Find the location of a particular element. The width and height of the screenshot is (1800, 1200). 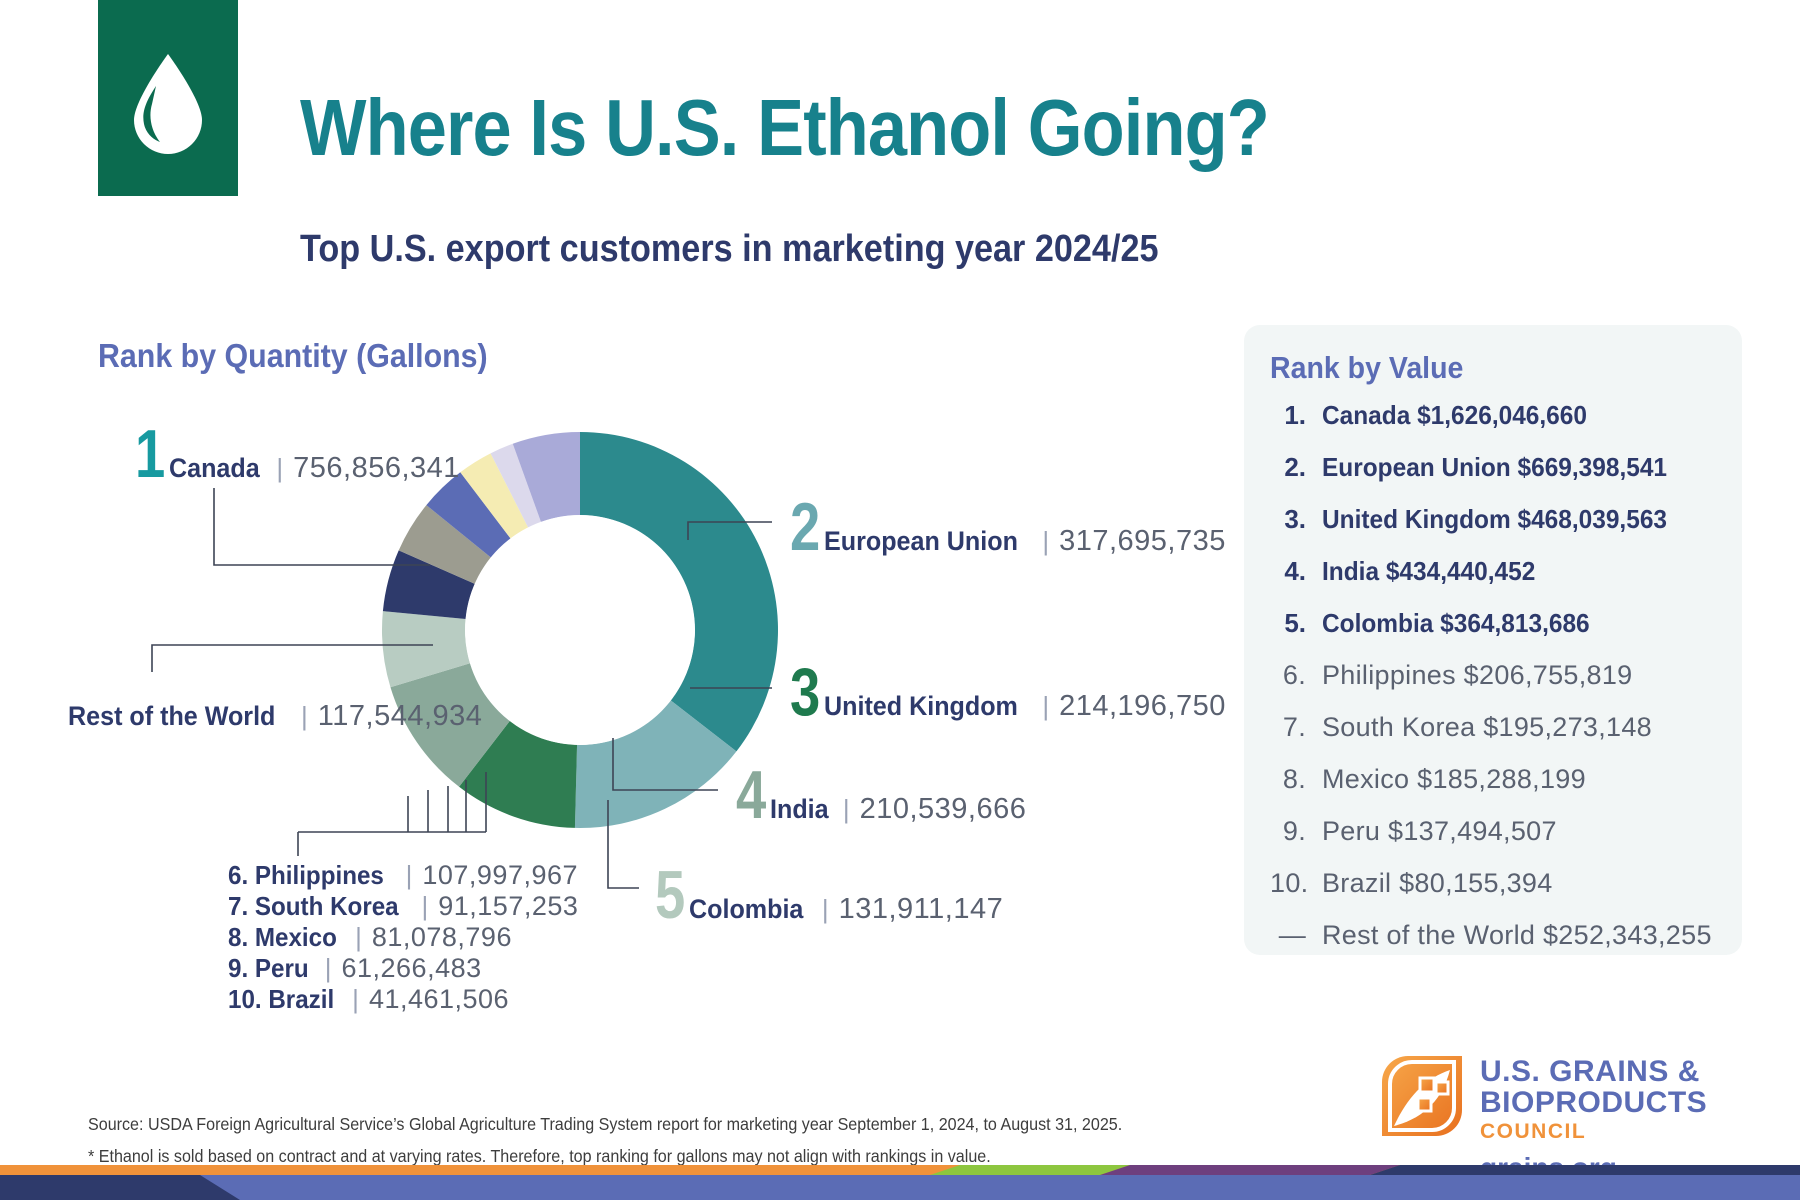

callout-value: 117,544,934 is located at coordinates (400, 716).